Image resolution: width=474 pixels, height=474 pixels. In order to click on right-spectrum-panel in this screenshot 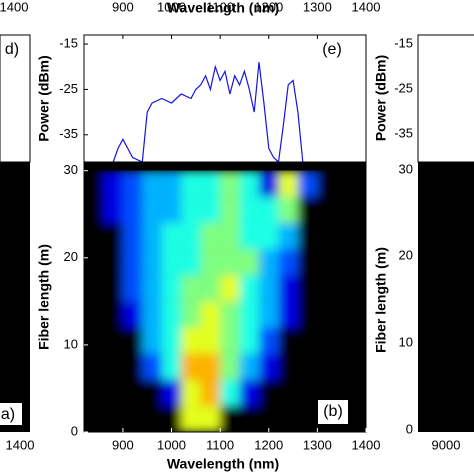, I will do `click(445, 98)`.